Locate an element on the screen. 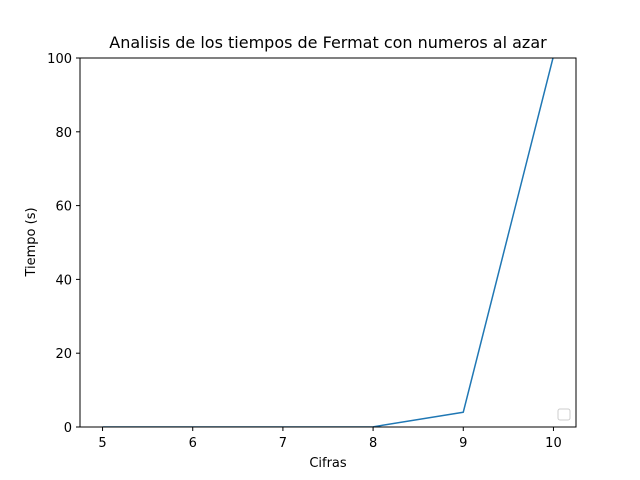 The height and width of the screenshot is (480, 640). y-tick-label: 40 is located at coordinates (63, 280).